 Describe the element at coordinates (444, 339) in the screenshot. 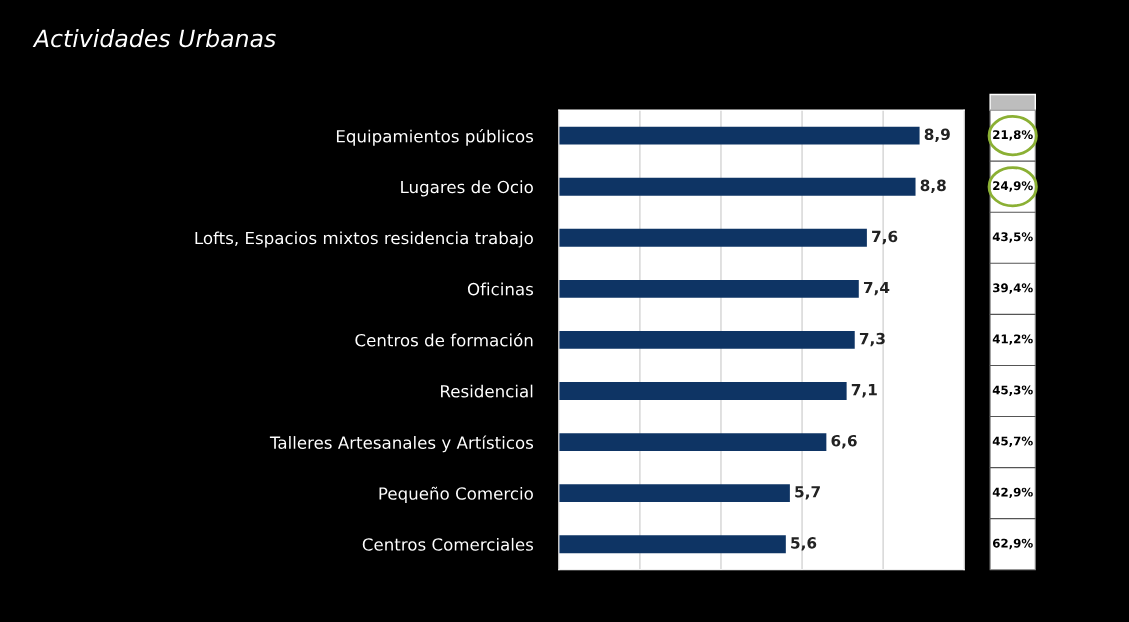

I see `y-tick-label: Centros de formación` at that location.